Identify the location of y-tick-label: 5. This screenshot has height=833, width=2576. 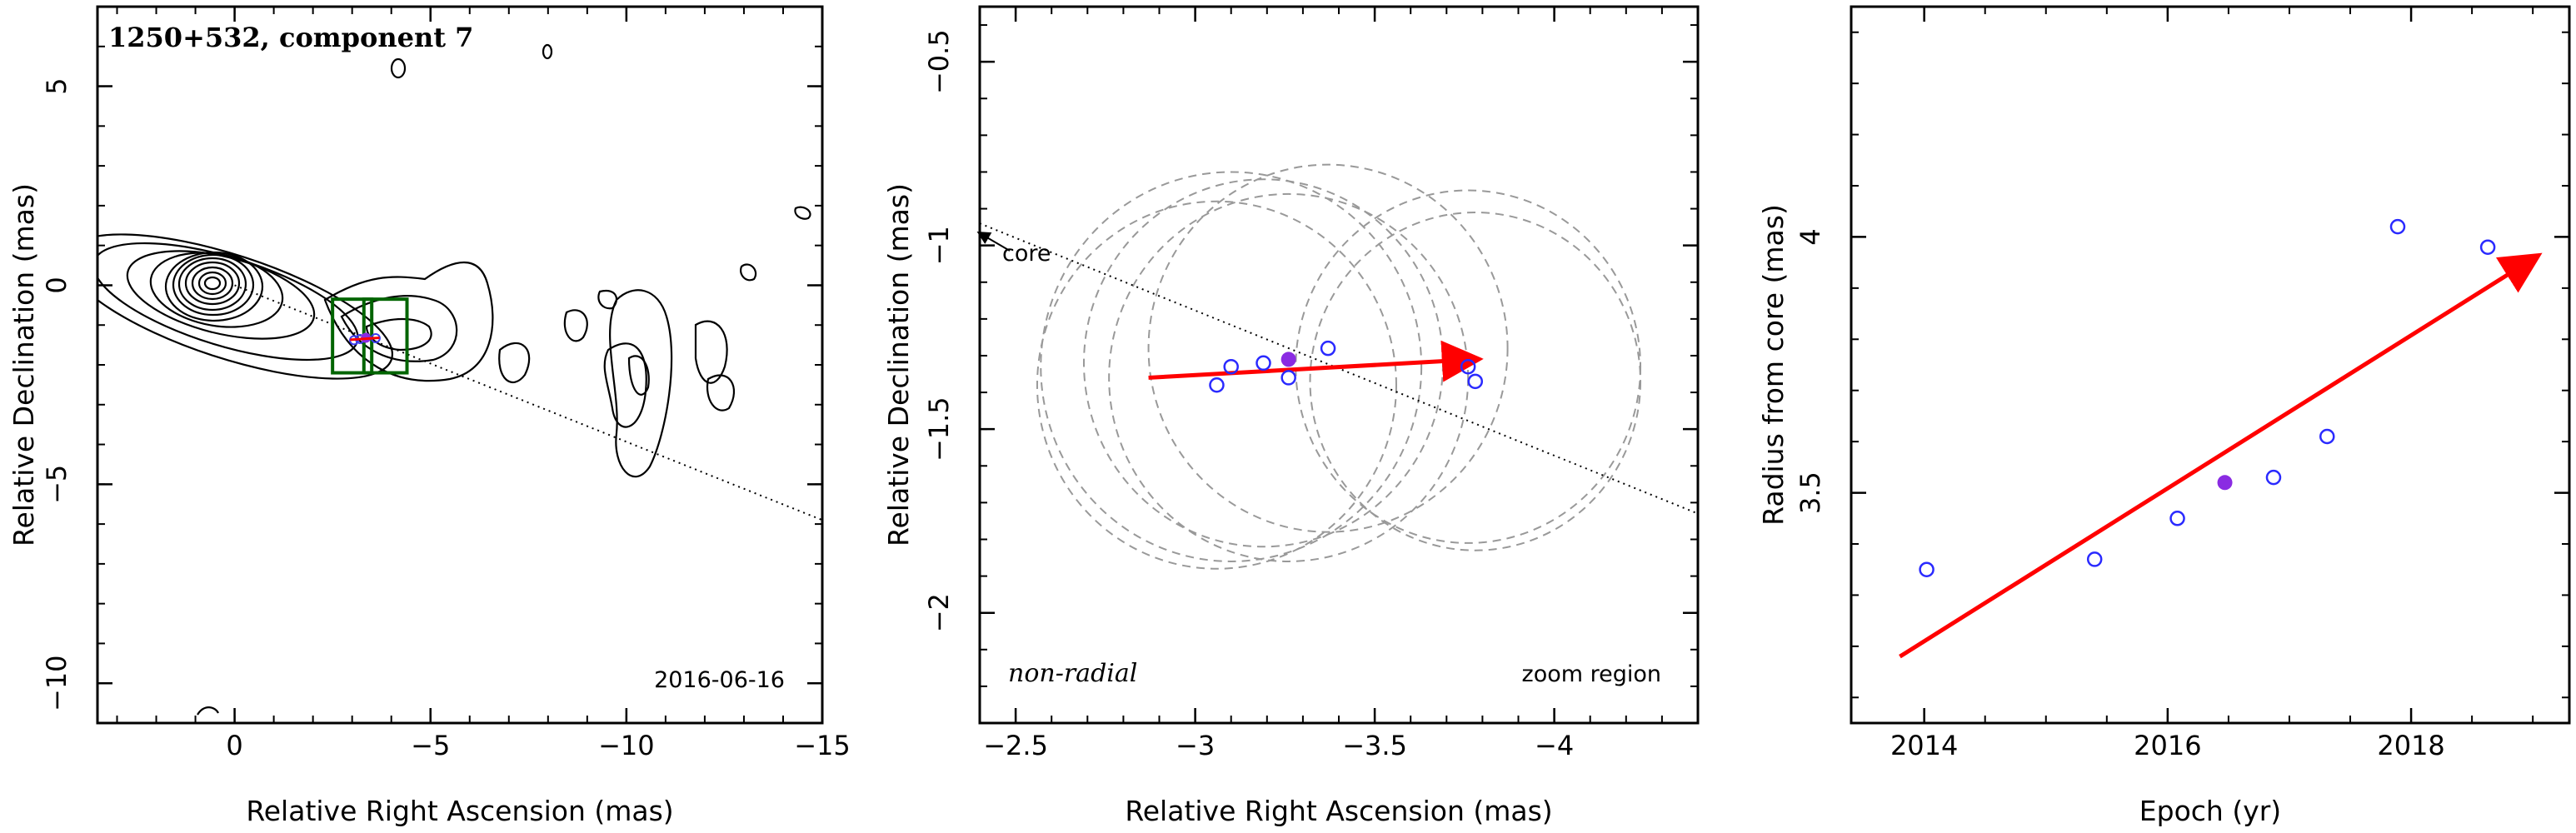
(56, 85).